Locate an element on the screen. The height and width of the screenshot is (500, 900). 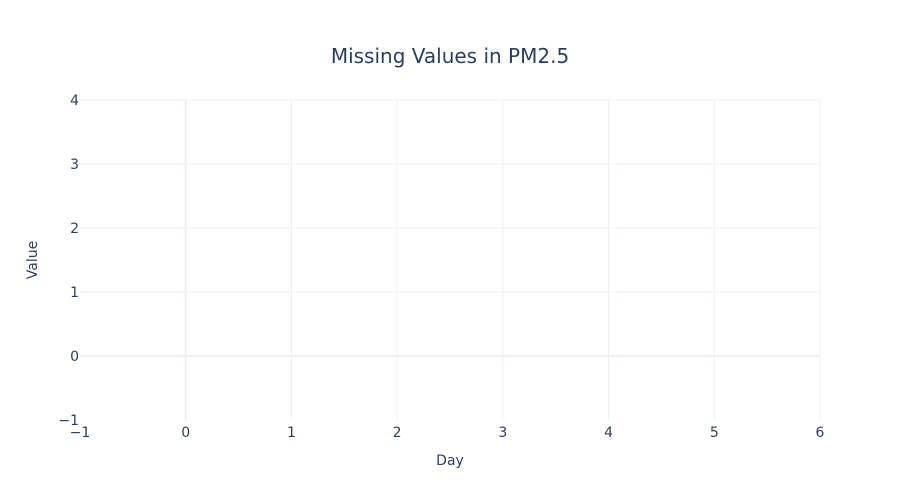
x-tick-label-0: −1 is located at coordinates (80, 433).